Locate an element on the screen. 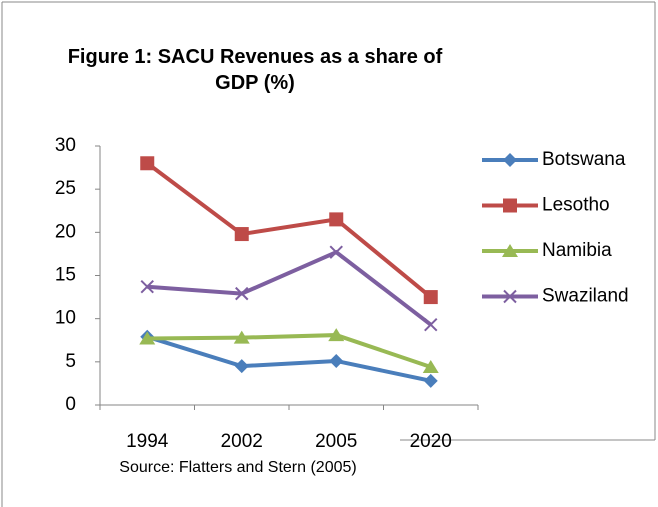 The width and height of the screenshot is (658, 507). source: Source: Flatters and Stern (2005) is located at coordinates (237, 467).